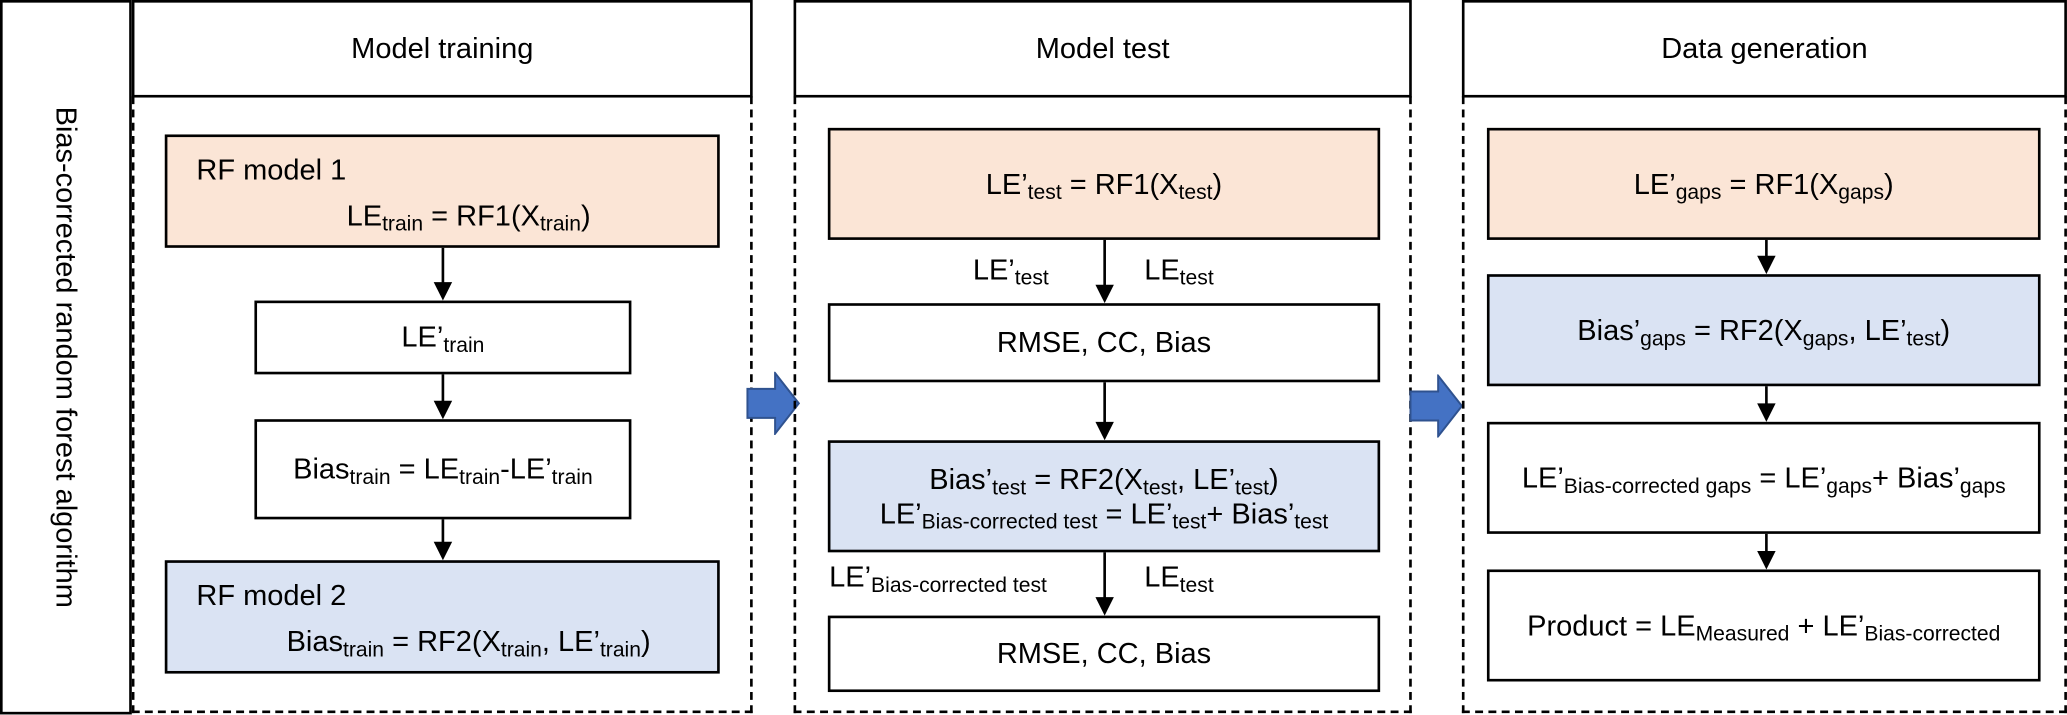 This screenshot has height=715, width=2067. What do you see at coordinates (1609, 330) in the screenshot?
I see `formula-text: Bias’` at bounding box center [1609, 330].